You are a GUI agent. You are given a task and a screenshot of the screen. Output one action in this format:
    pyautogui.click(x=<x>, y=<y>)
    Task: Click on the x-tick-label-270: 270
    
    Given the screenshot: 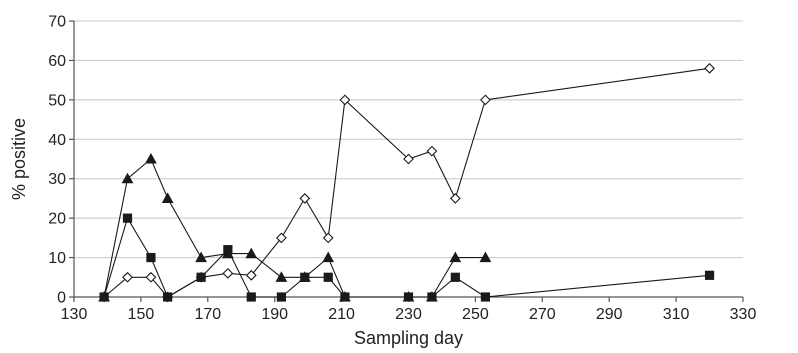 What is the action you would take?
    pyautogui.click(x=542, y=314)
    